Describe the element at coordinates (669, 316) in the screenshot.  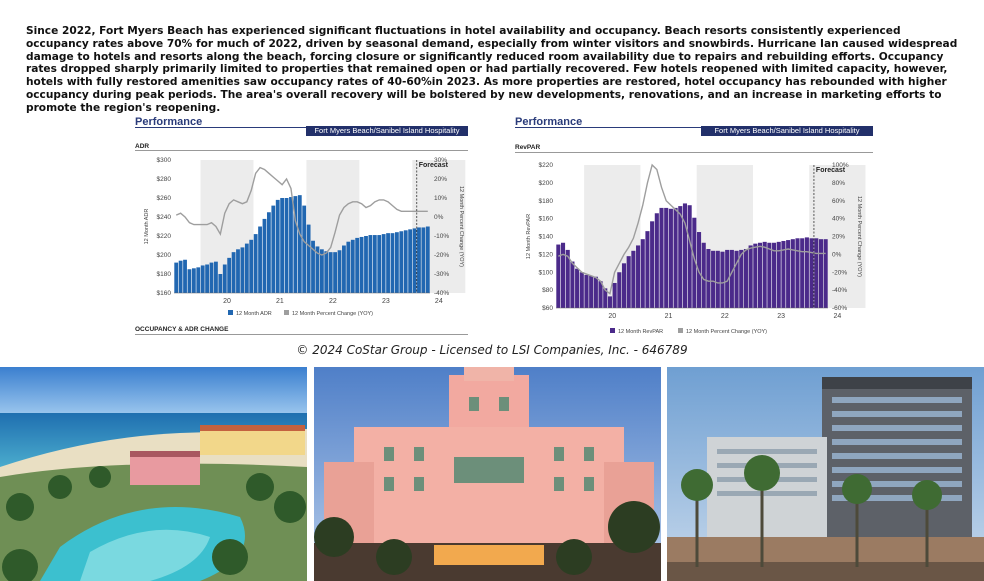
I see `x-tick-label: 21` at that location.